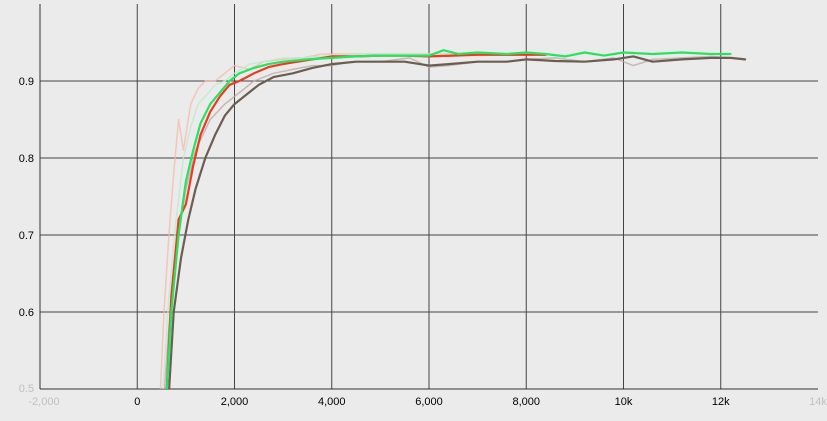  Describe the element at coordinates (26, 236) in the screenshot. I see `y-tick-label: 0.7` at that location.